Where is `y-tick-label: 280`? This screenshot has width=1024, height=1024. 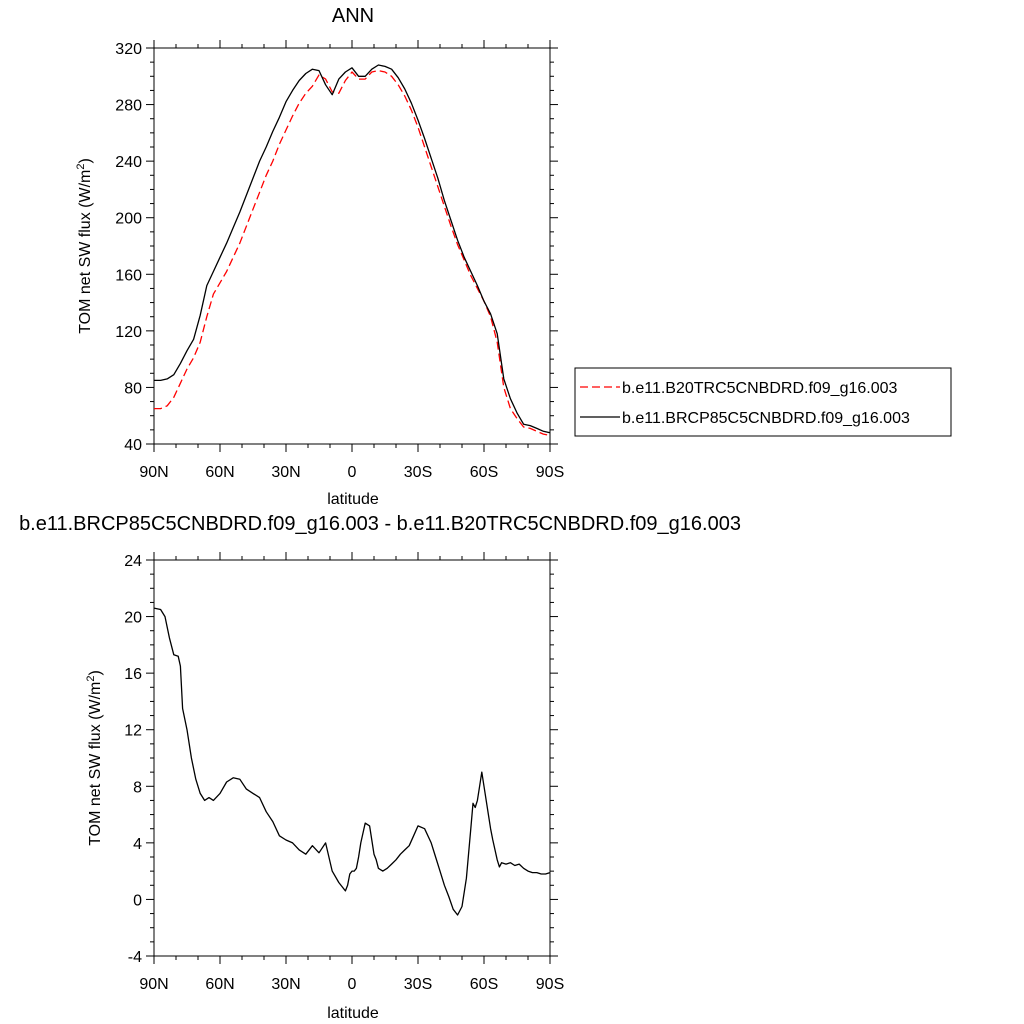 y-tick-label: 280 is located at coordinates (128, 106).